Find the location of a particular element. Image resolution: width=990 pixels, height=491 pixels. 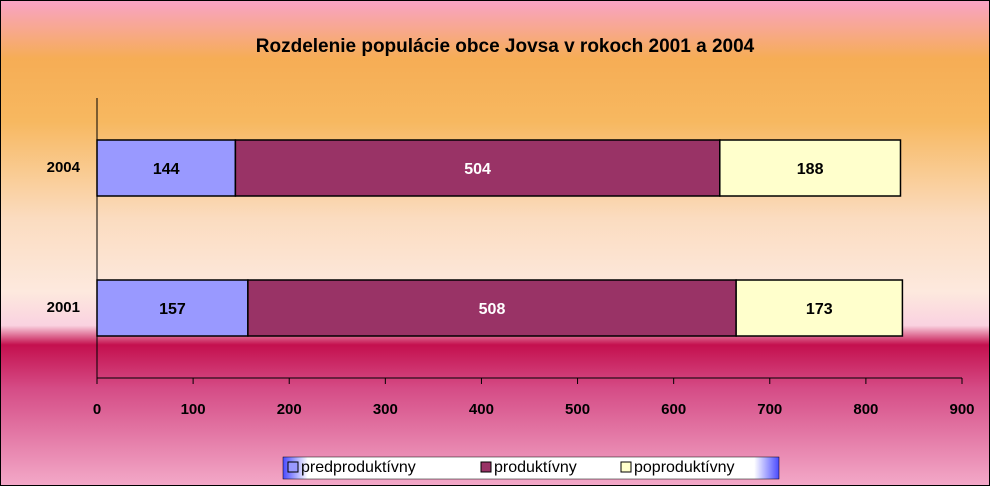

data-label: 188 is located at coordinates (810, 169).